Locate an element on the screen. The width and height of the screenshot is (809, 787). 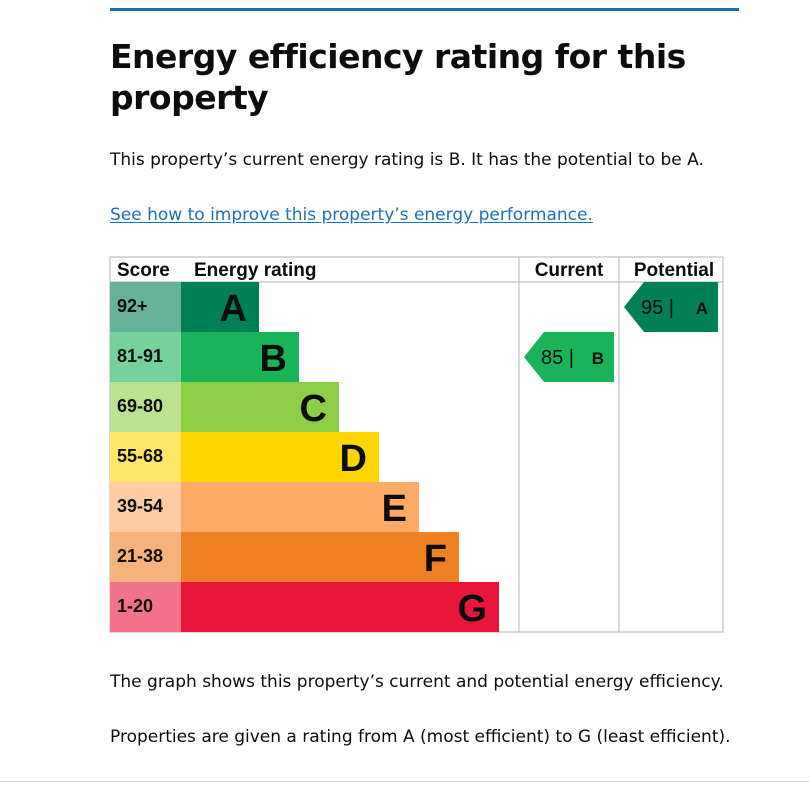
score-cell-d is located at coordinates (145, 457).